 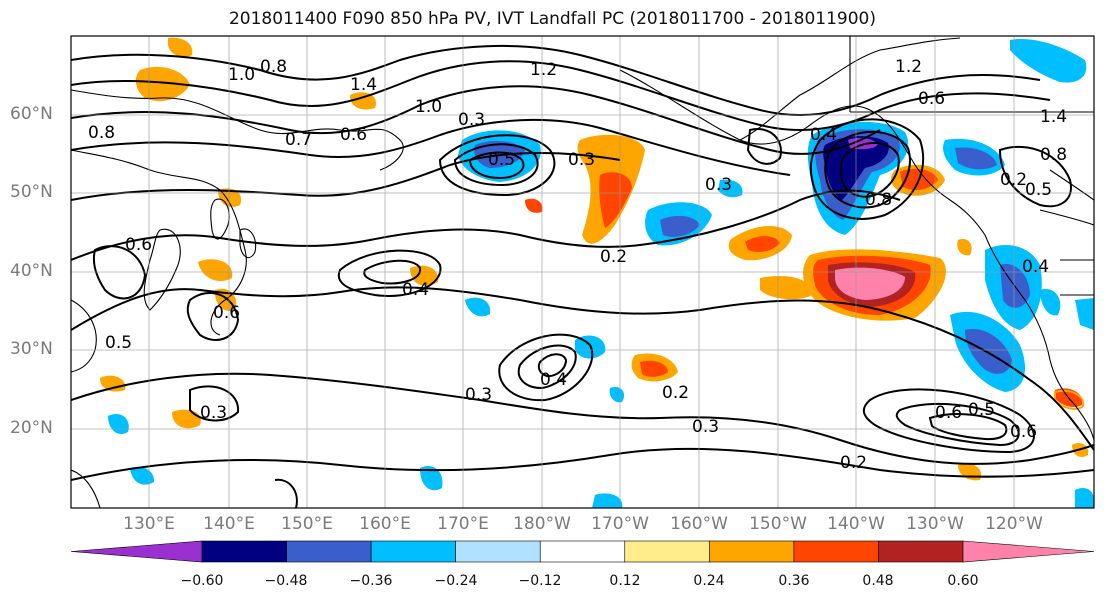 What do you see at coordinates (286, 581) in the screenshot?
I see `colorbar-tick-label: −0.48` at bounding box center [286, 581].